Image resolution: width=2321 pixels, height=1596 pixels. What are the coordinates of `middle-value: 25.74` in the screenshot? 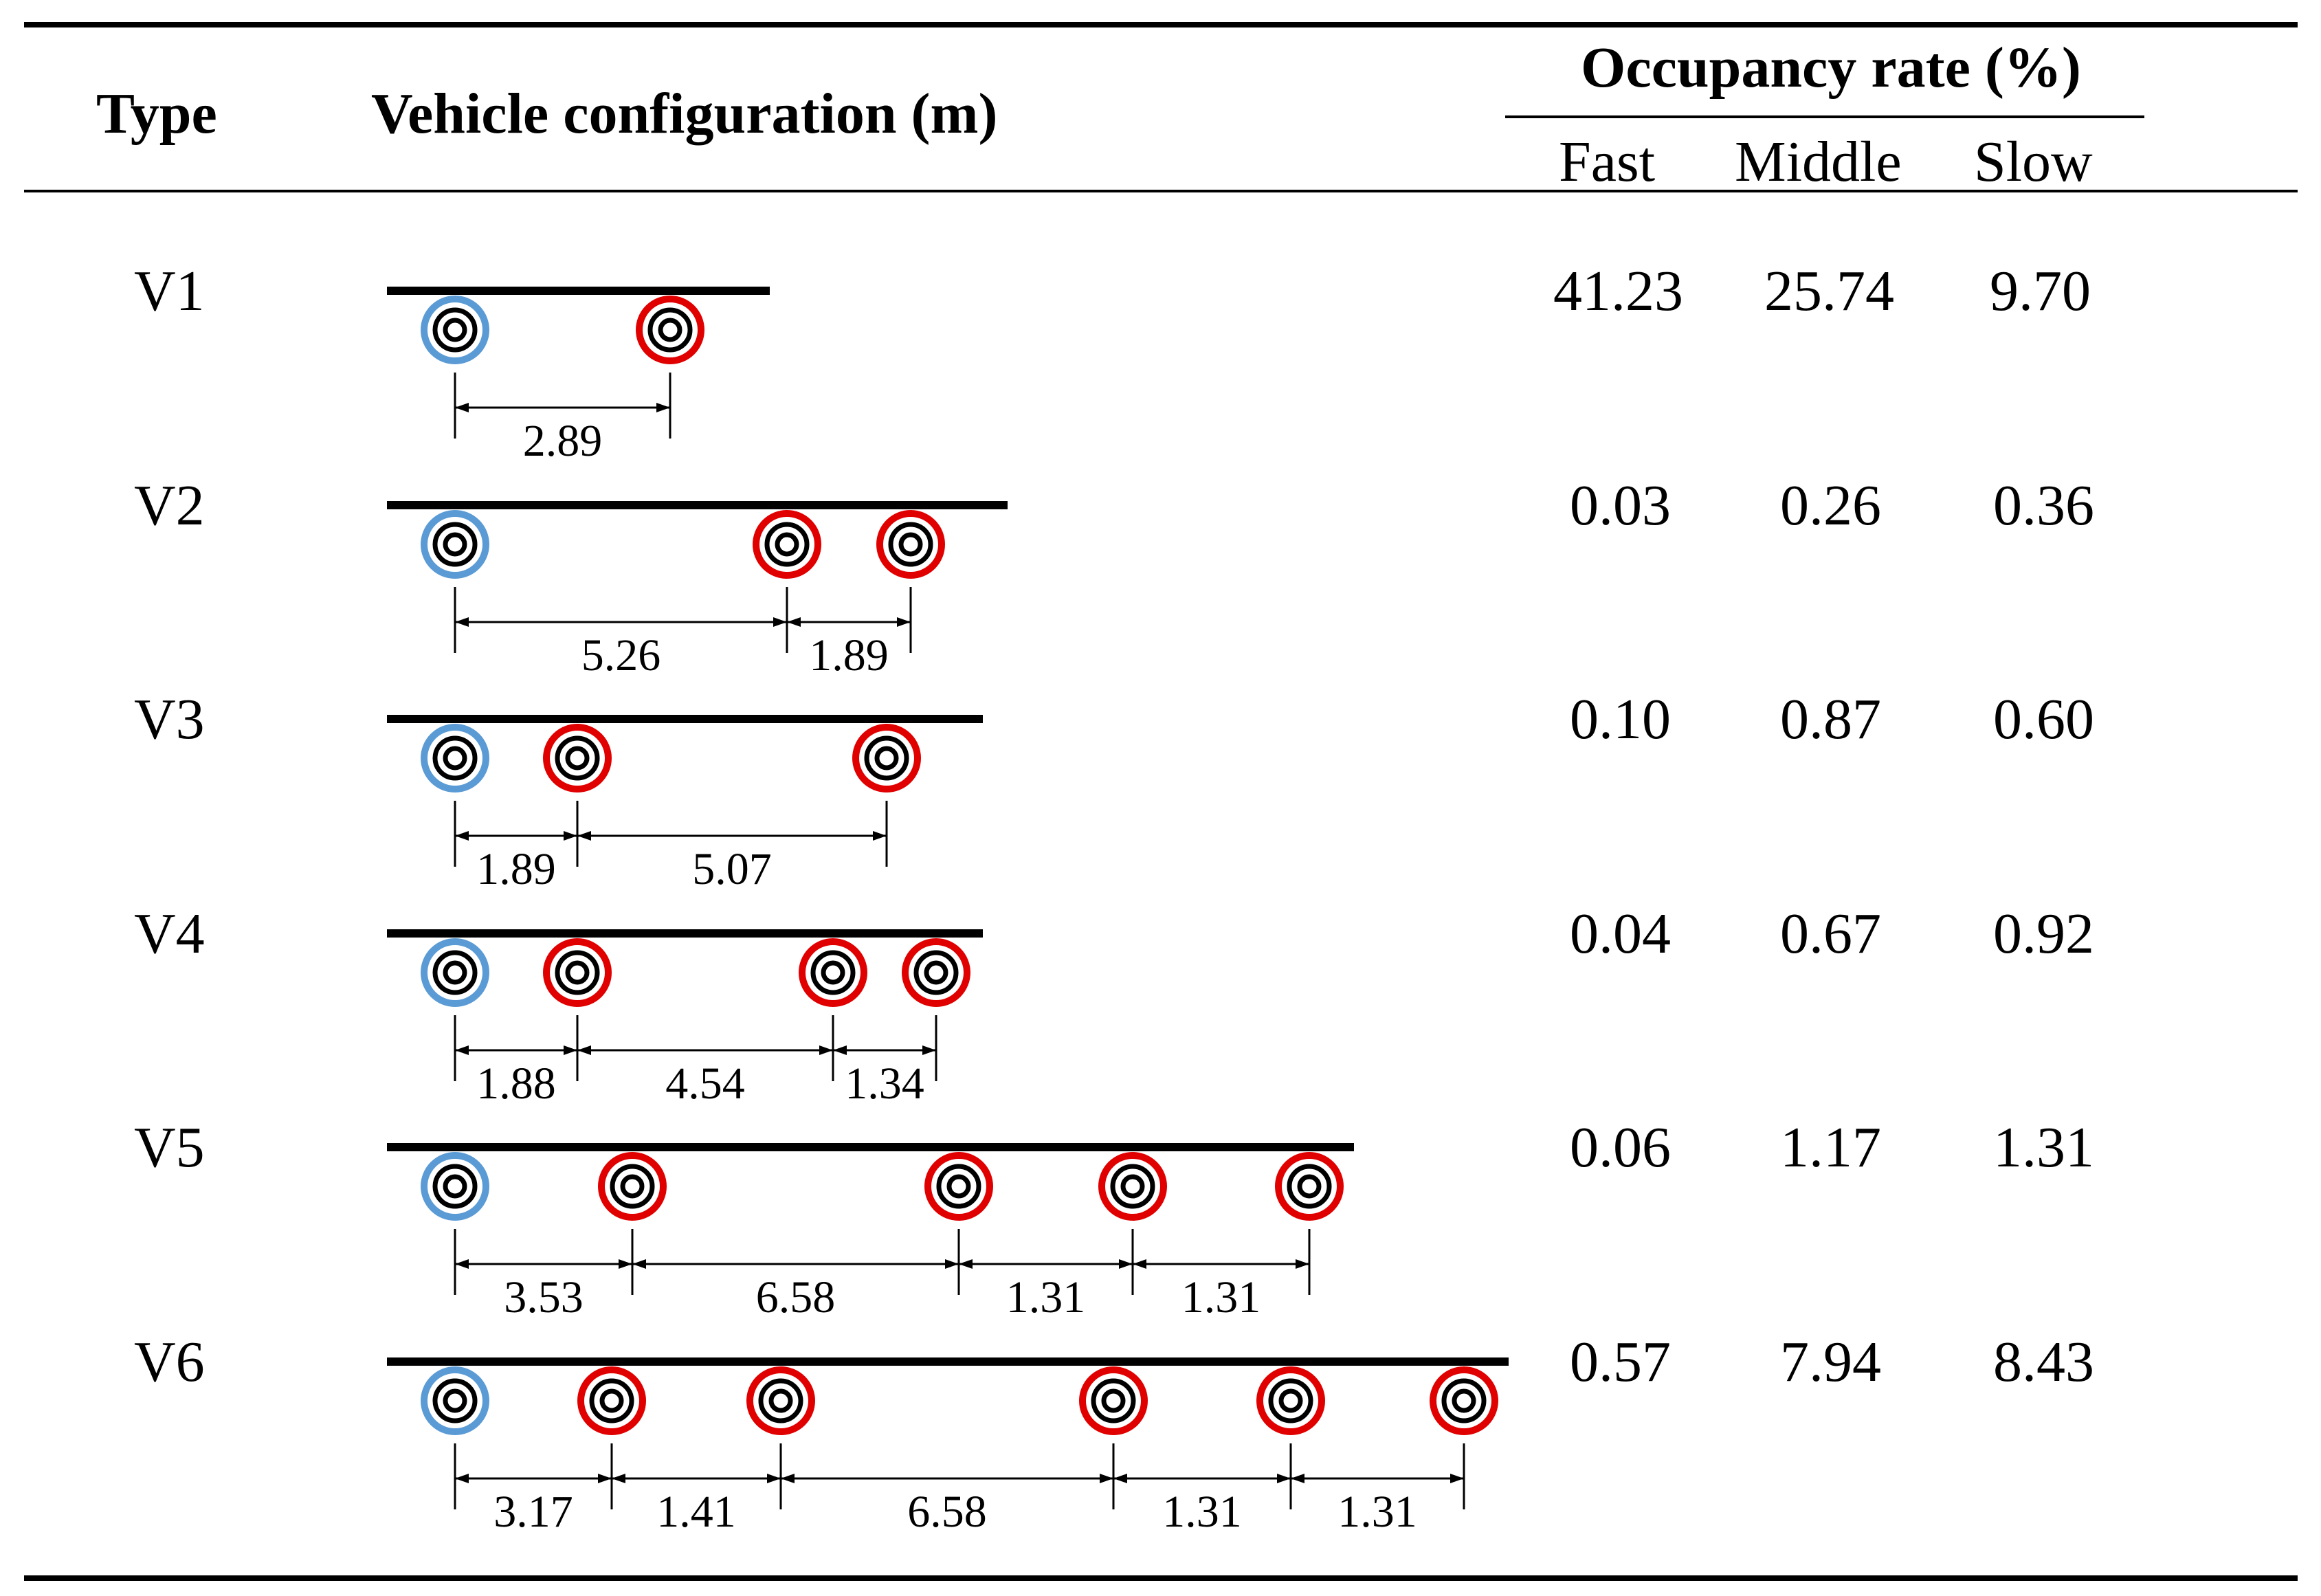 It's located at (1829, 291).